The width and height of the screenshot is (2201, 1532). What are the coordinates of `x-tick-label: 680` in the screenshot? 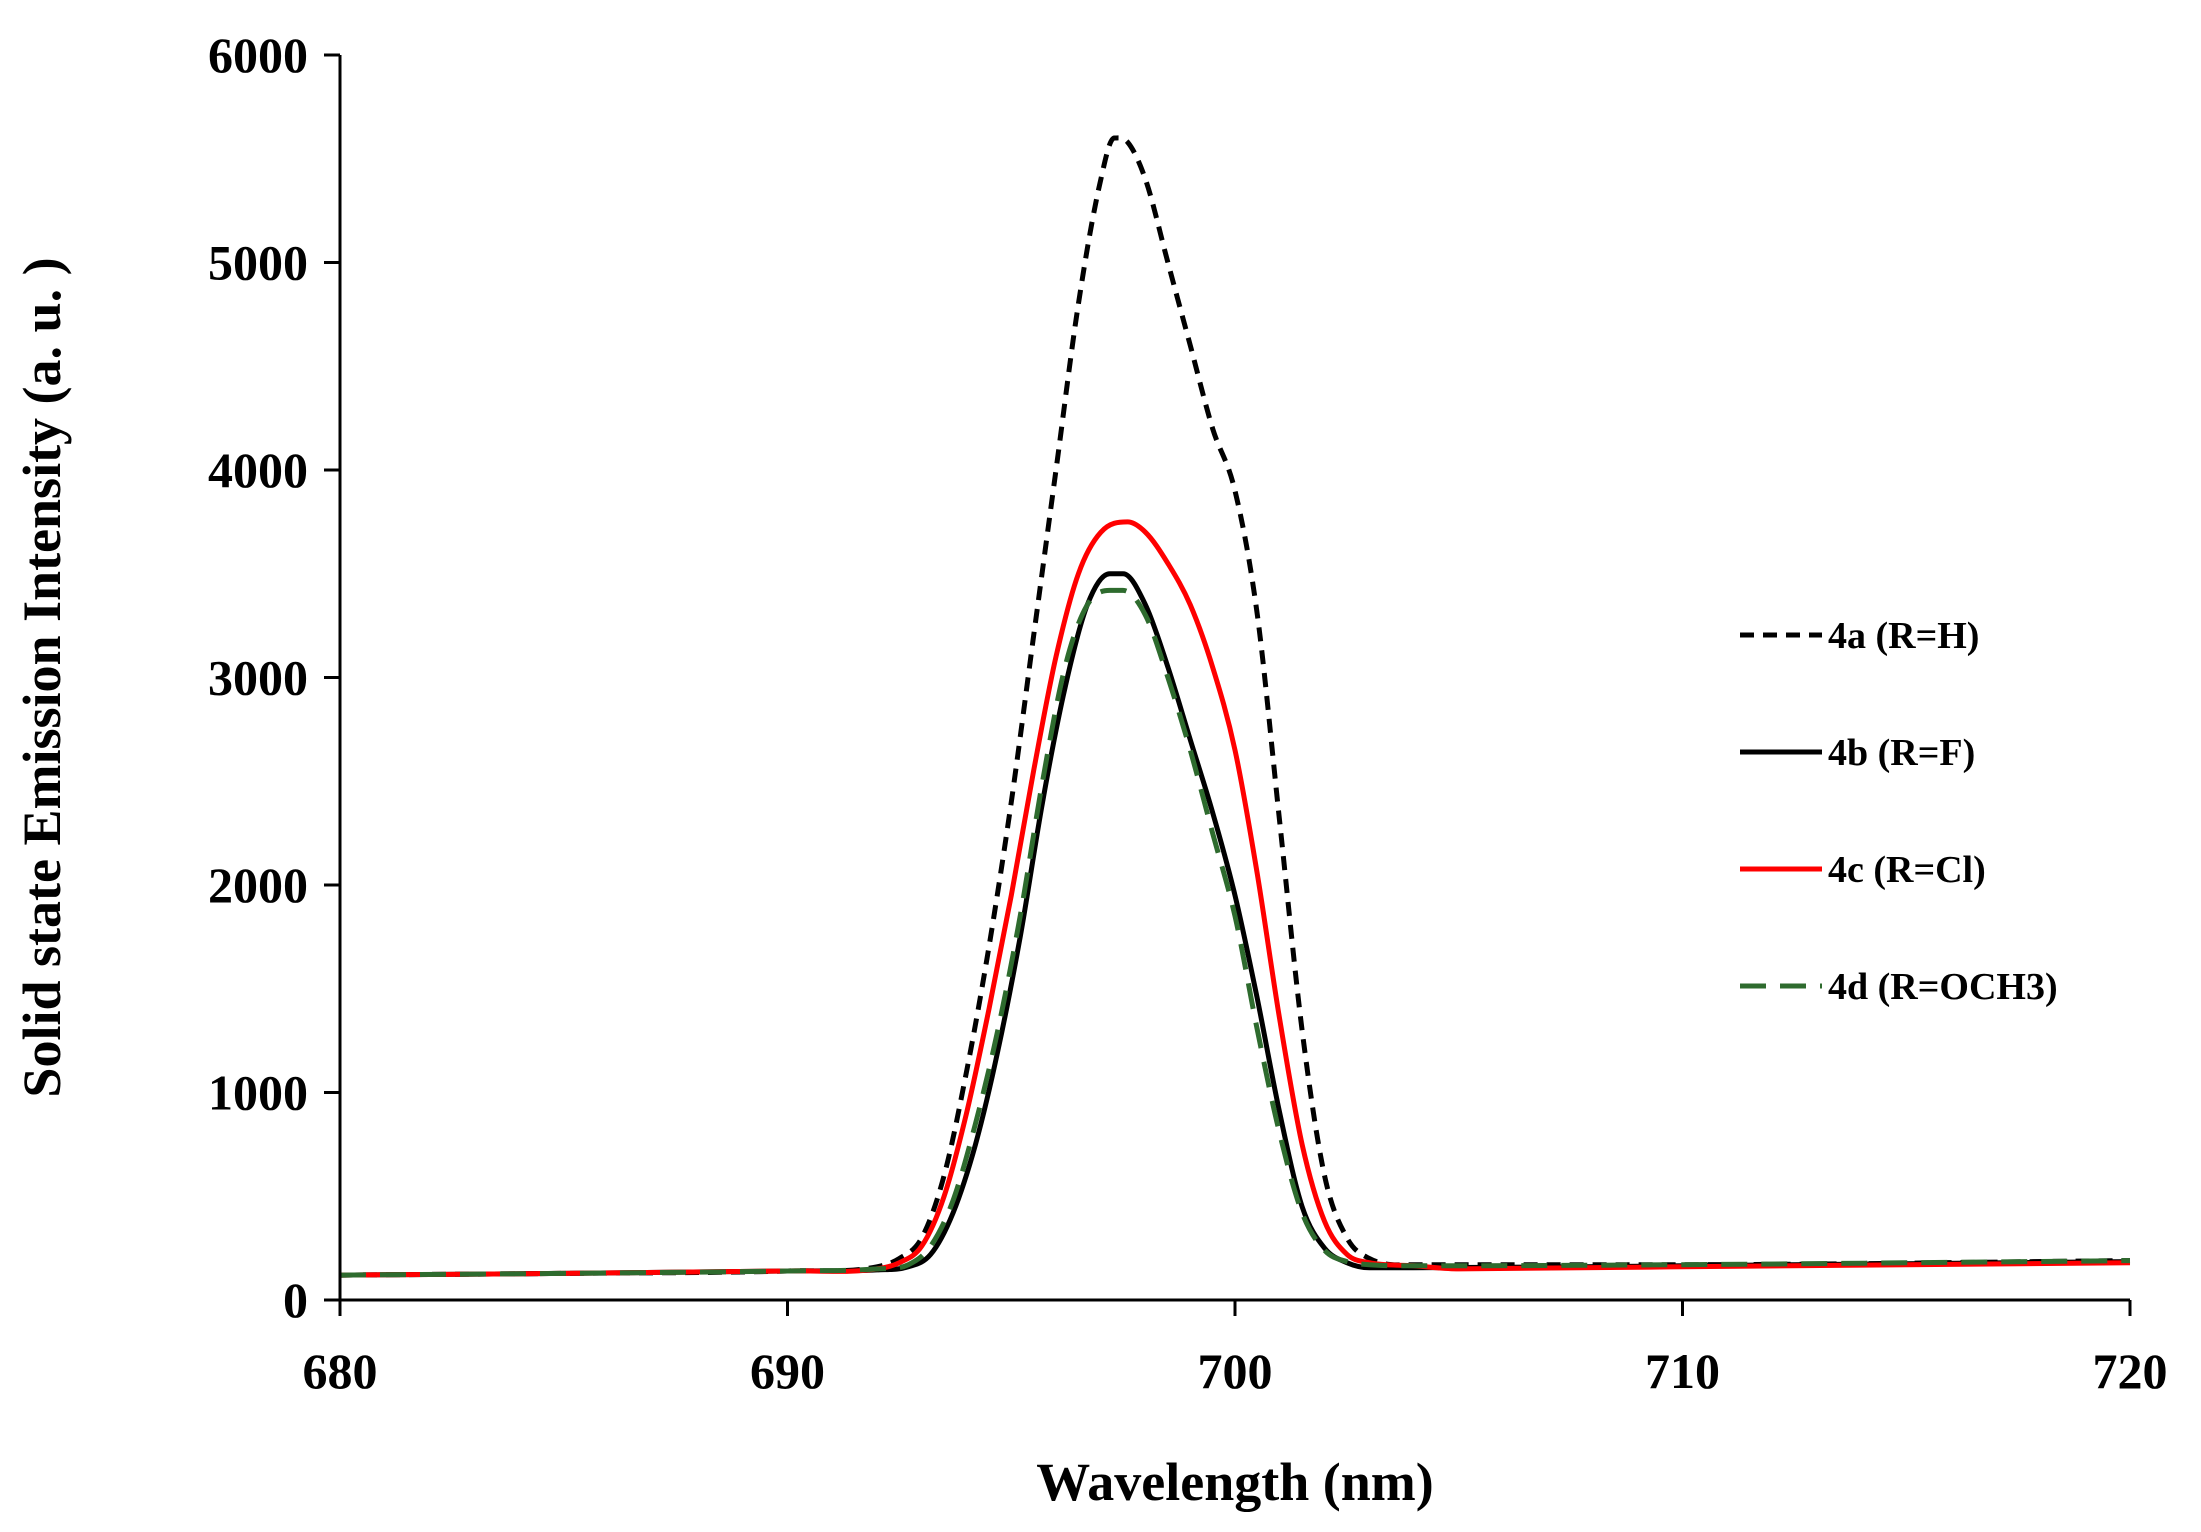 It's located at (340, 1371).